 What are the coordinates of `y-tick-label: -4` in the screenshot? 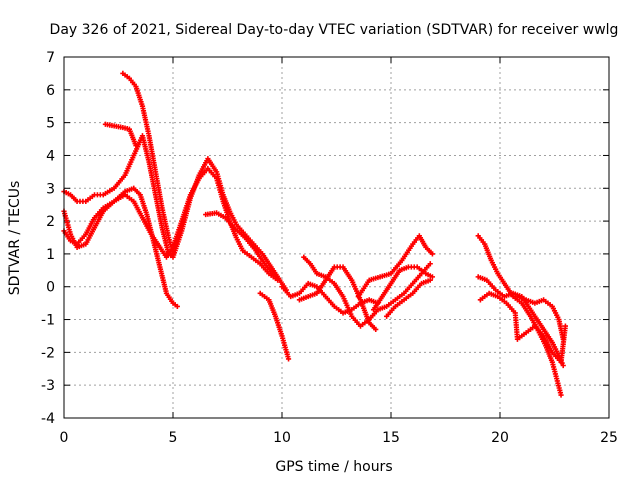 It's located at (48, 419).